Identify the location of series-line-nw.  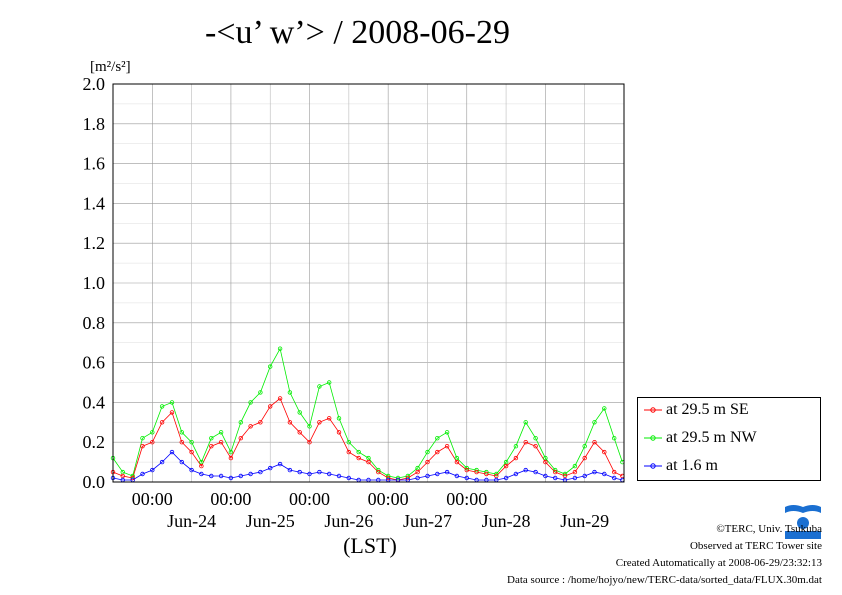
(367, 413).